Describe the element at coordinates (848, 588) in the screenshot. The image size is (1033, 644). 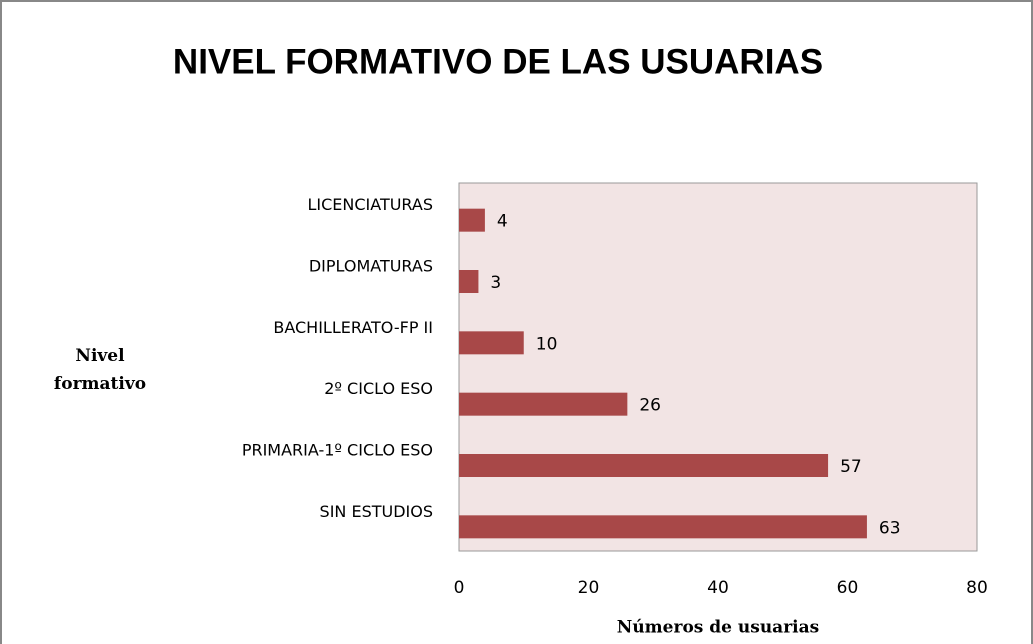
I see `x-tick-label: 60` at that location.